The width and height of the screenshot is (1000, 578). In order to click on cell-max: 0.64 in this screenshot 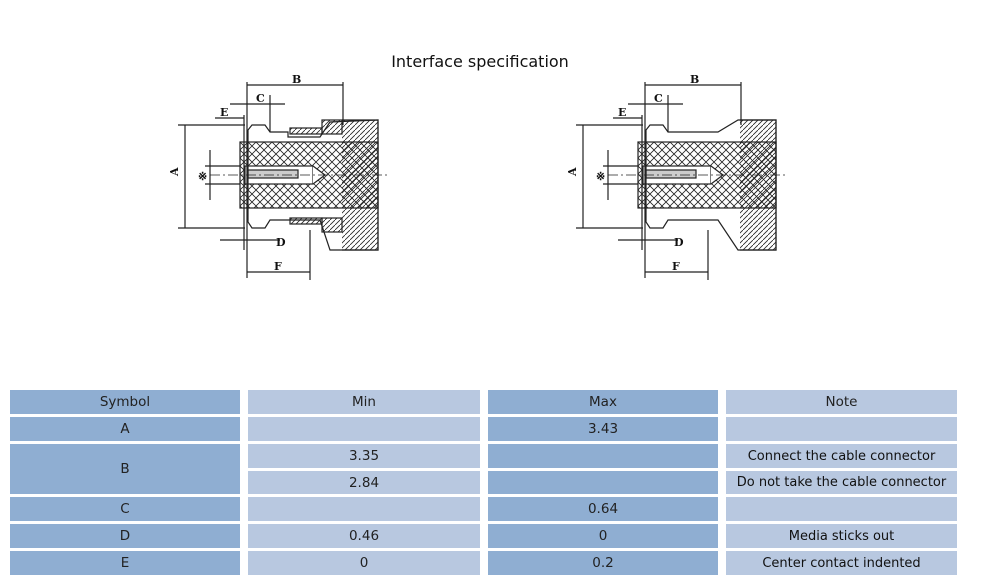, I will do `click(603, 509)`.